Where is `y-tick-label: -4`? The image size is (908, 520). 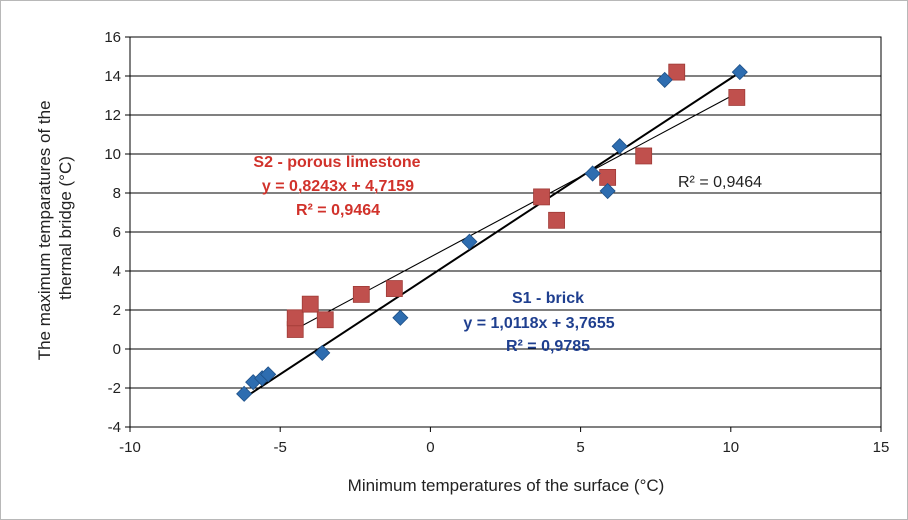
y-tick-label: -4 is located at coordinates (114, 427).